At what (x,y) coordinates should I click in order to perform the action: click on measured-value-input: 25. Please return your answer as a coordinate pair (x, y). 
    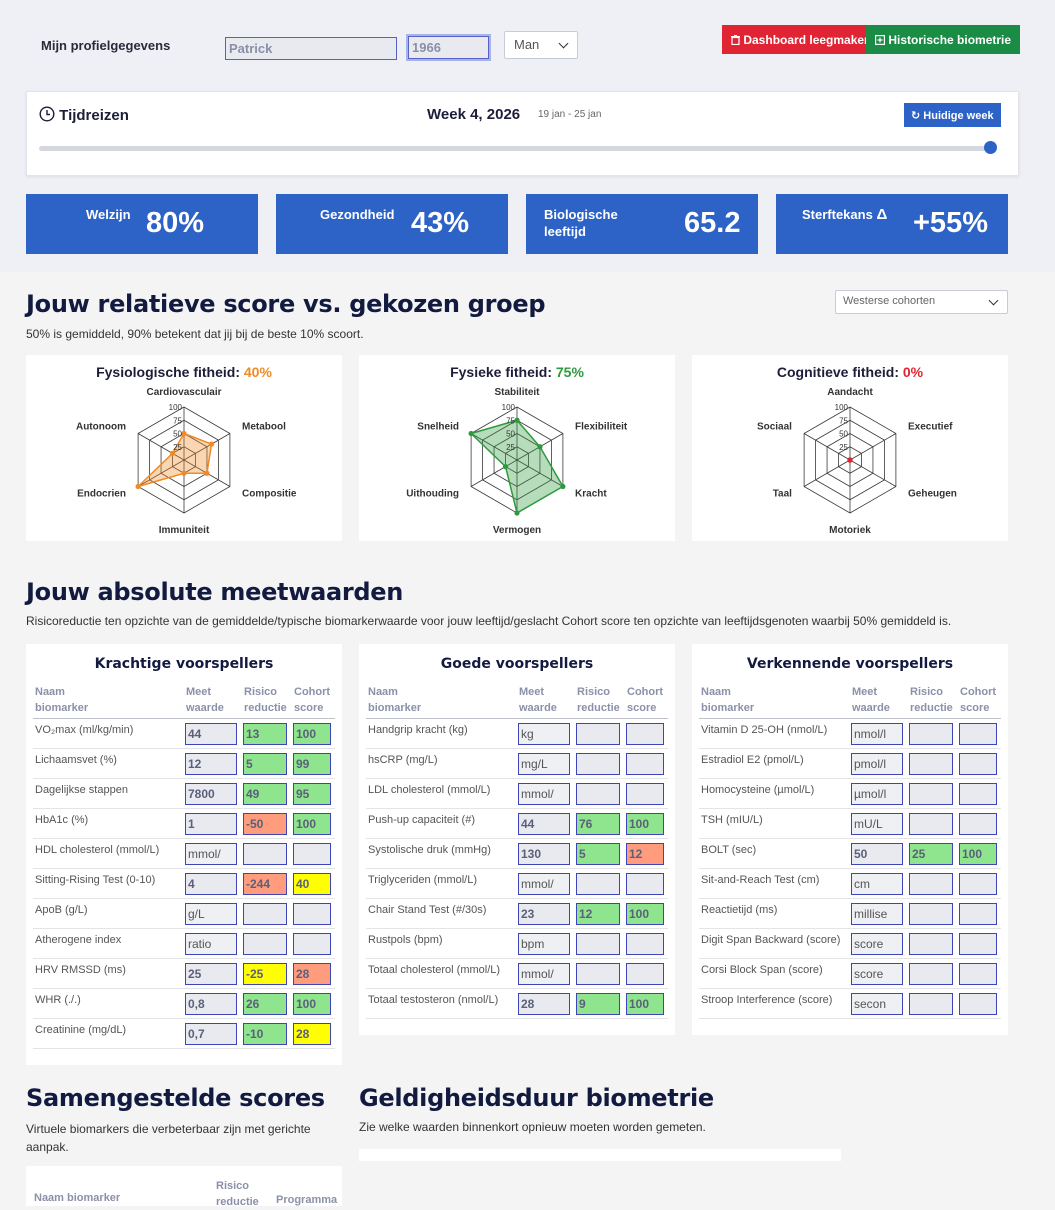
    Looking at the image, I should click on (211, 974).